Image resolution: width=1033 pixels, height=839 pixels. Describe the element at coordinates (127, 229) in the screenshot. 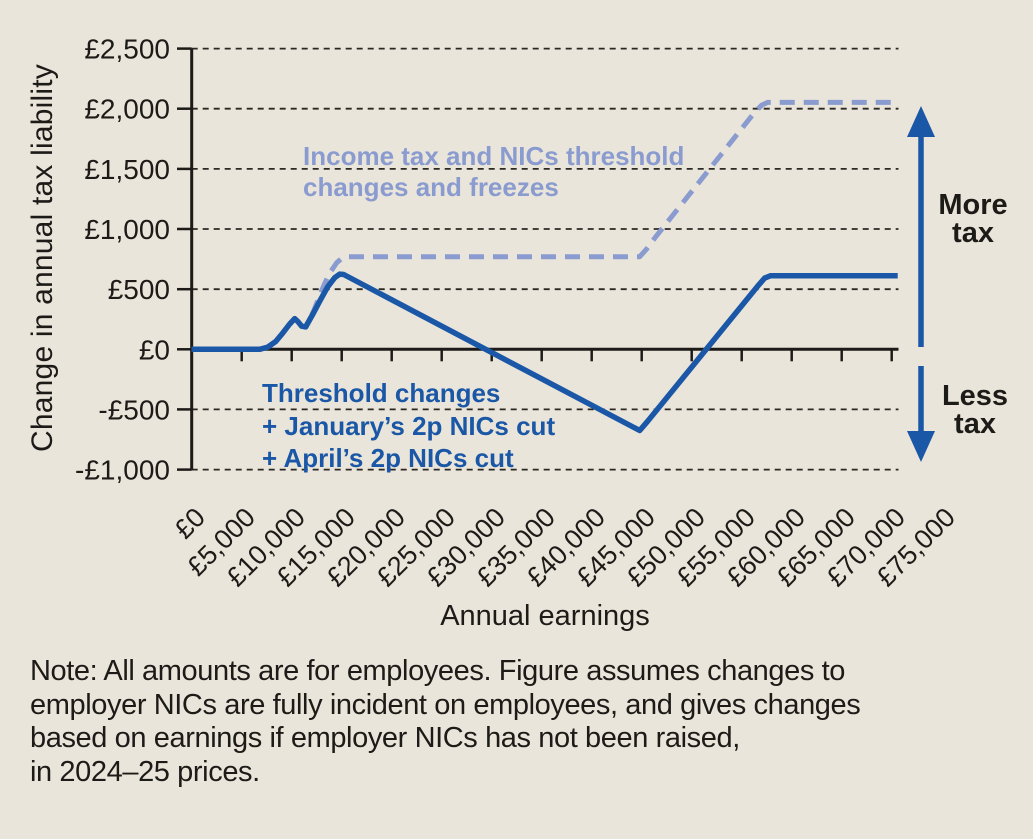

I see `y-tick-label: £1,000` at that location.